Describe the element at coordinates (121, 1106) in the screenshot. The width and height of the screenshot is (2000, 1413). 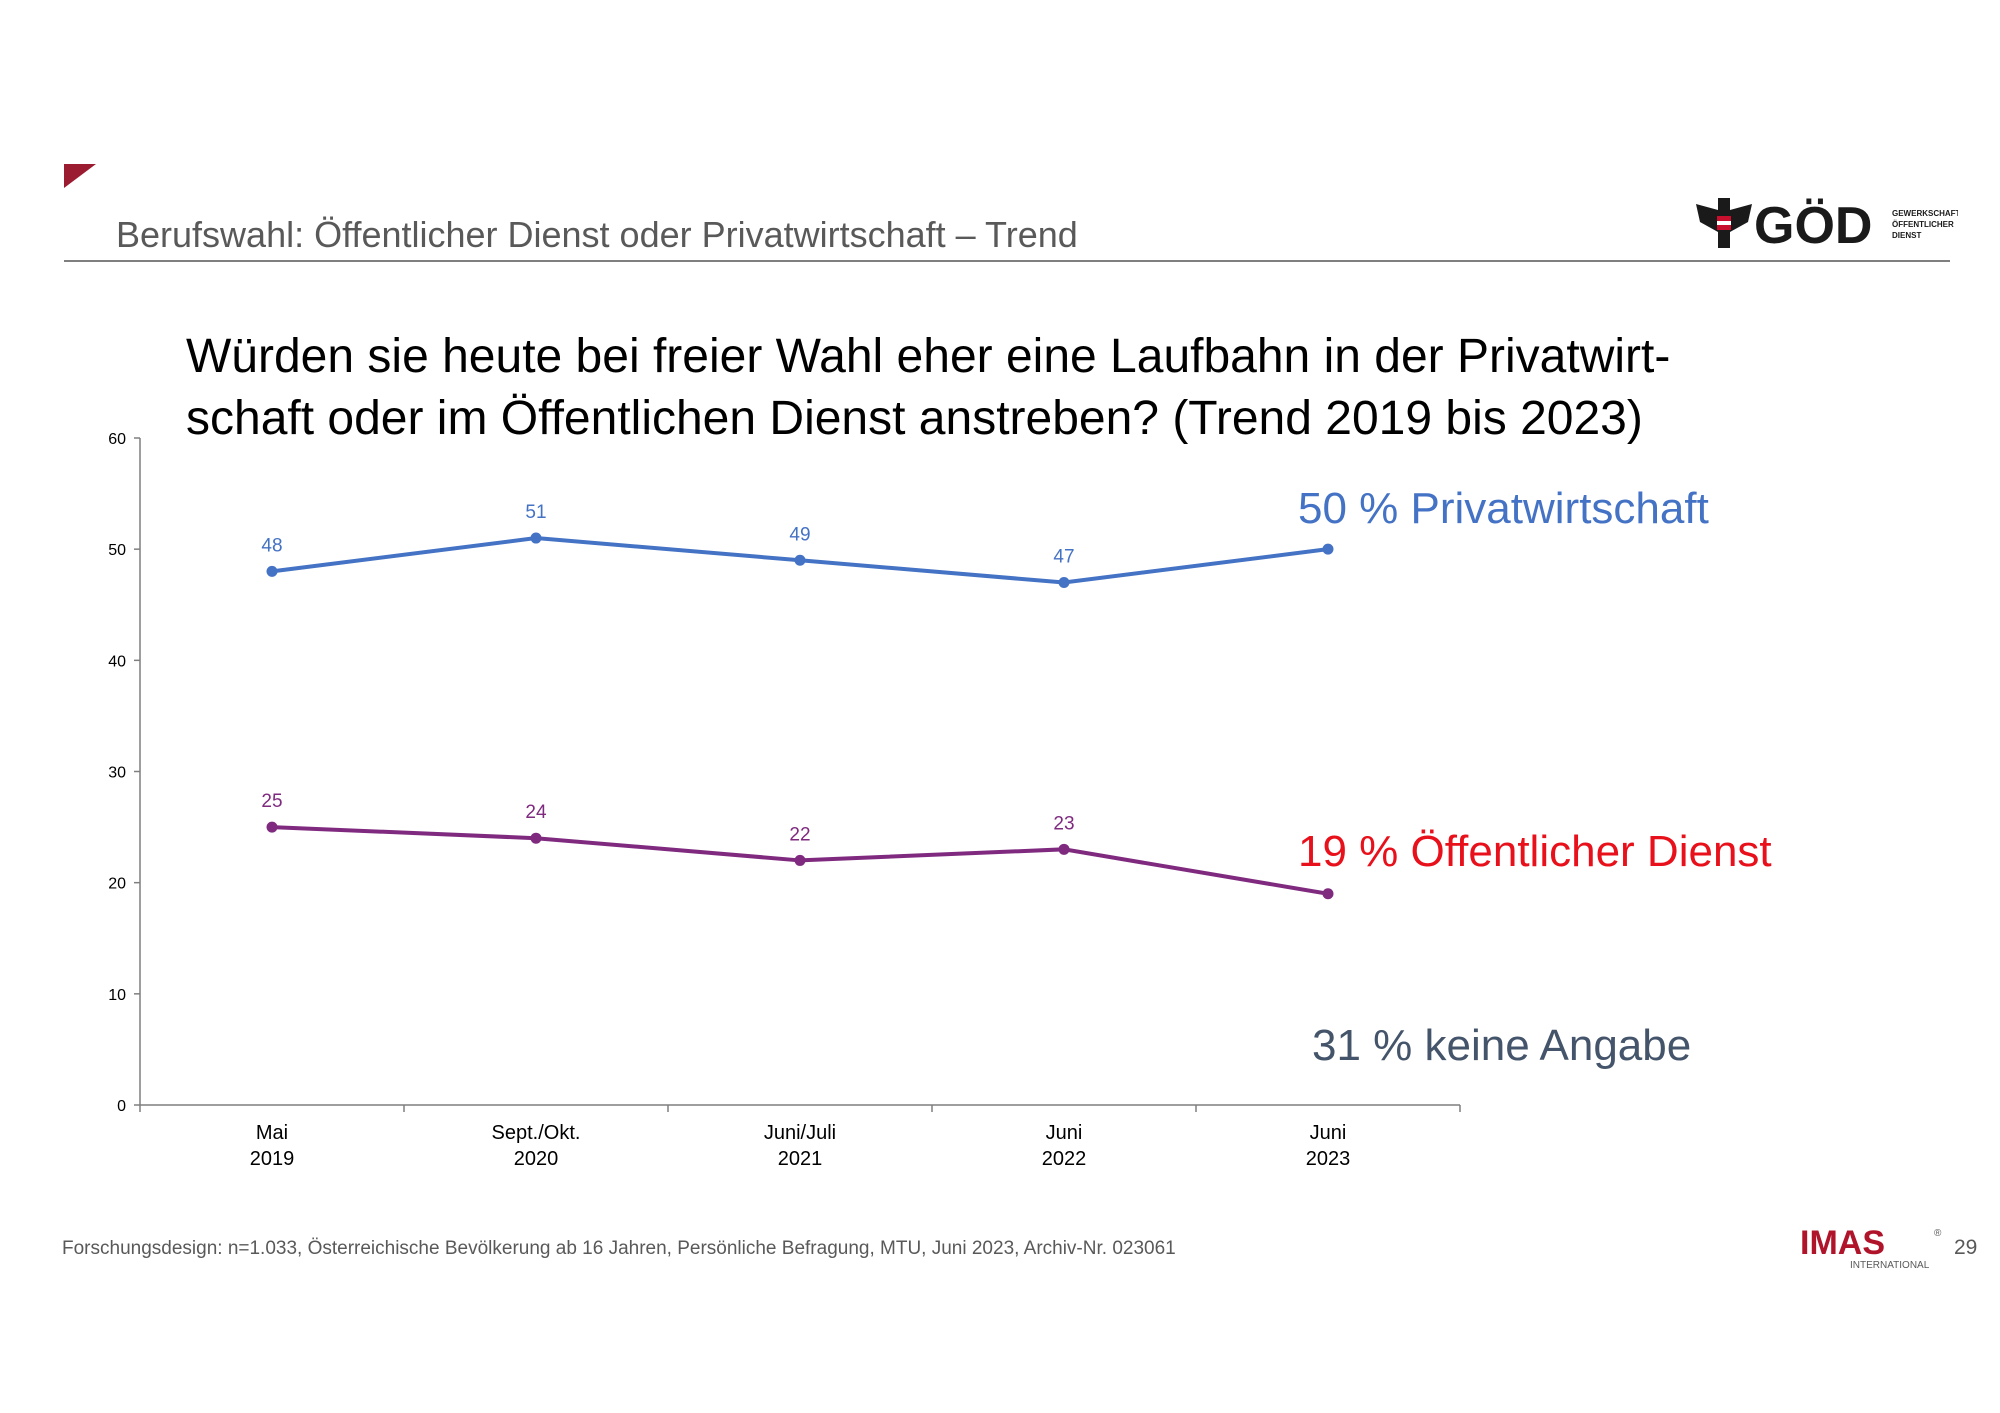
I see `y-tick-label: 0` at that location.